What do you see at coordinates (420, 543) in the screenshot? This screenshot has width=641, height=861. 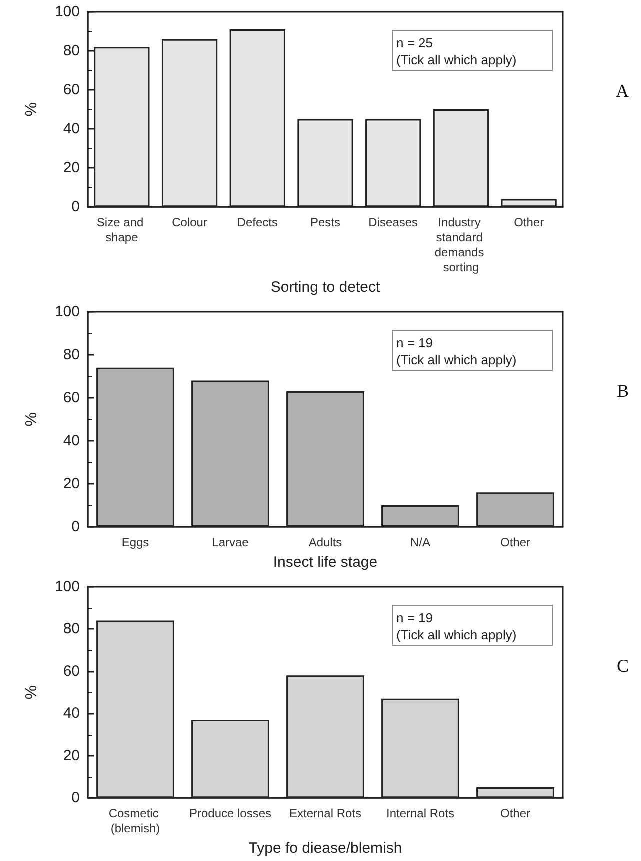 I see `x-tick-label: N/A` at bounding box center [420, 543].